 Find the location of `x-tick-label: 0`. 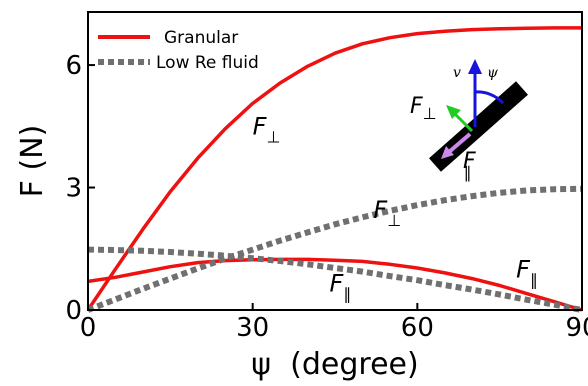

x-tick-label: 0 is located at coordinates (88, 328).